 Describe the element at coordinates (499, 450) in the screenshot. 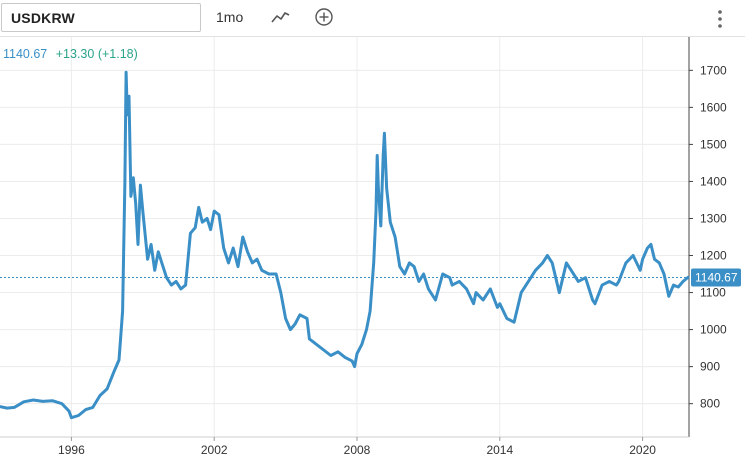

I see `x-tick-label: 2014` at that location.